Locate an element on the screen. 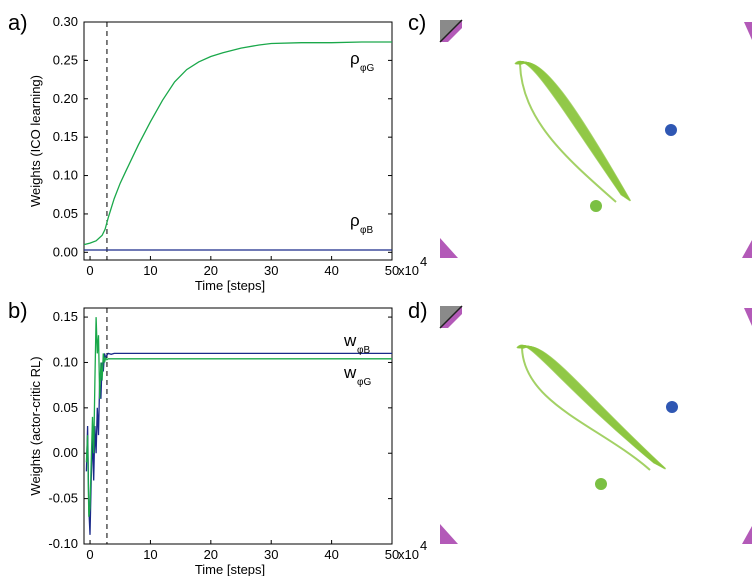  x-tick-label-b: 30 is located at coordinates (271, 554).